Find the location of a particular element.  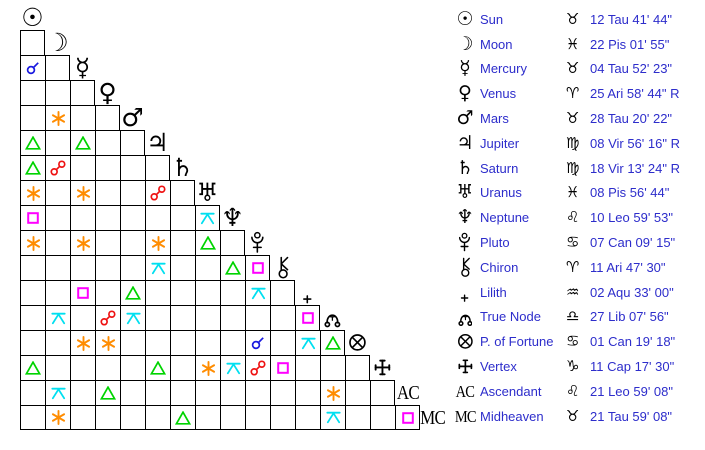

venus-icon: ♀ is located at coordinates (107, 92).